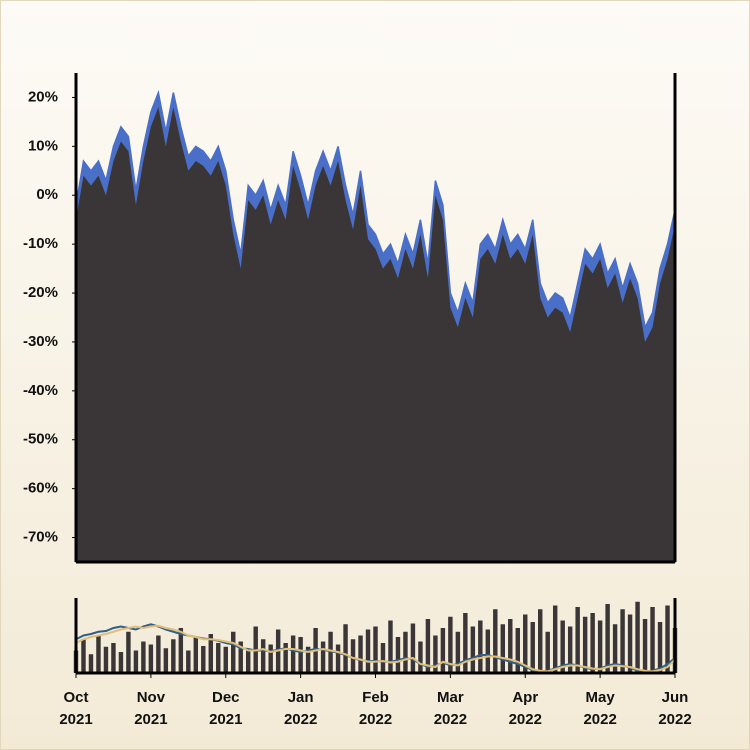 This screenshot has width=750, height=750. I want to click on y-tick-label: -50%, so click(40, 439).